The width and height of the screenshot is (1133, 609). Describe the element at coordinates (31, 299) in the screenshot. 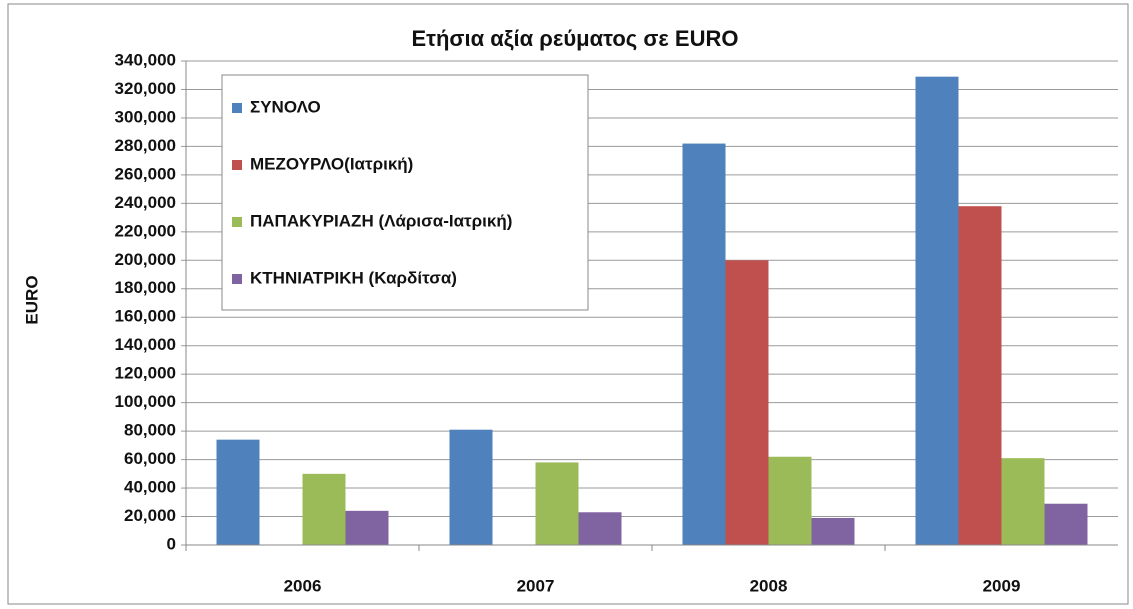

I see `y-axis-label: EURO` at that location.